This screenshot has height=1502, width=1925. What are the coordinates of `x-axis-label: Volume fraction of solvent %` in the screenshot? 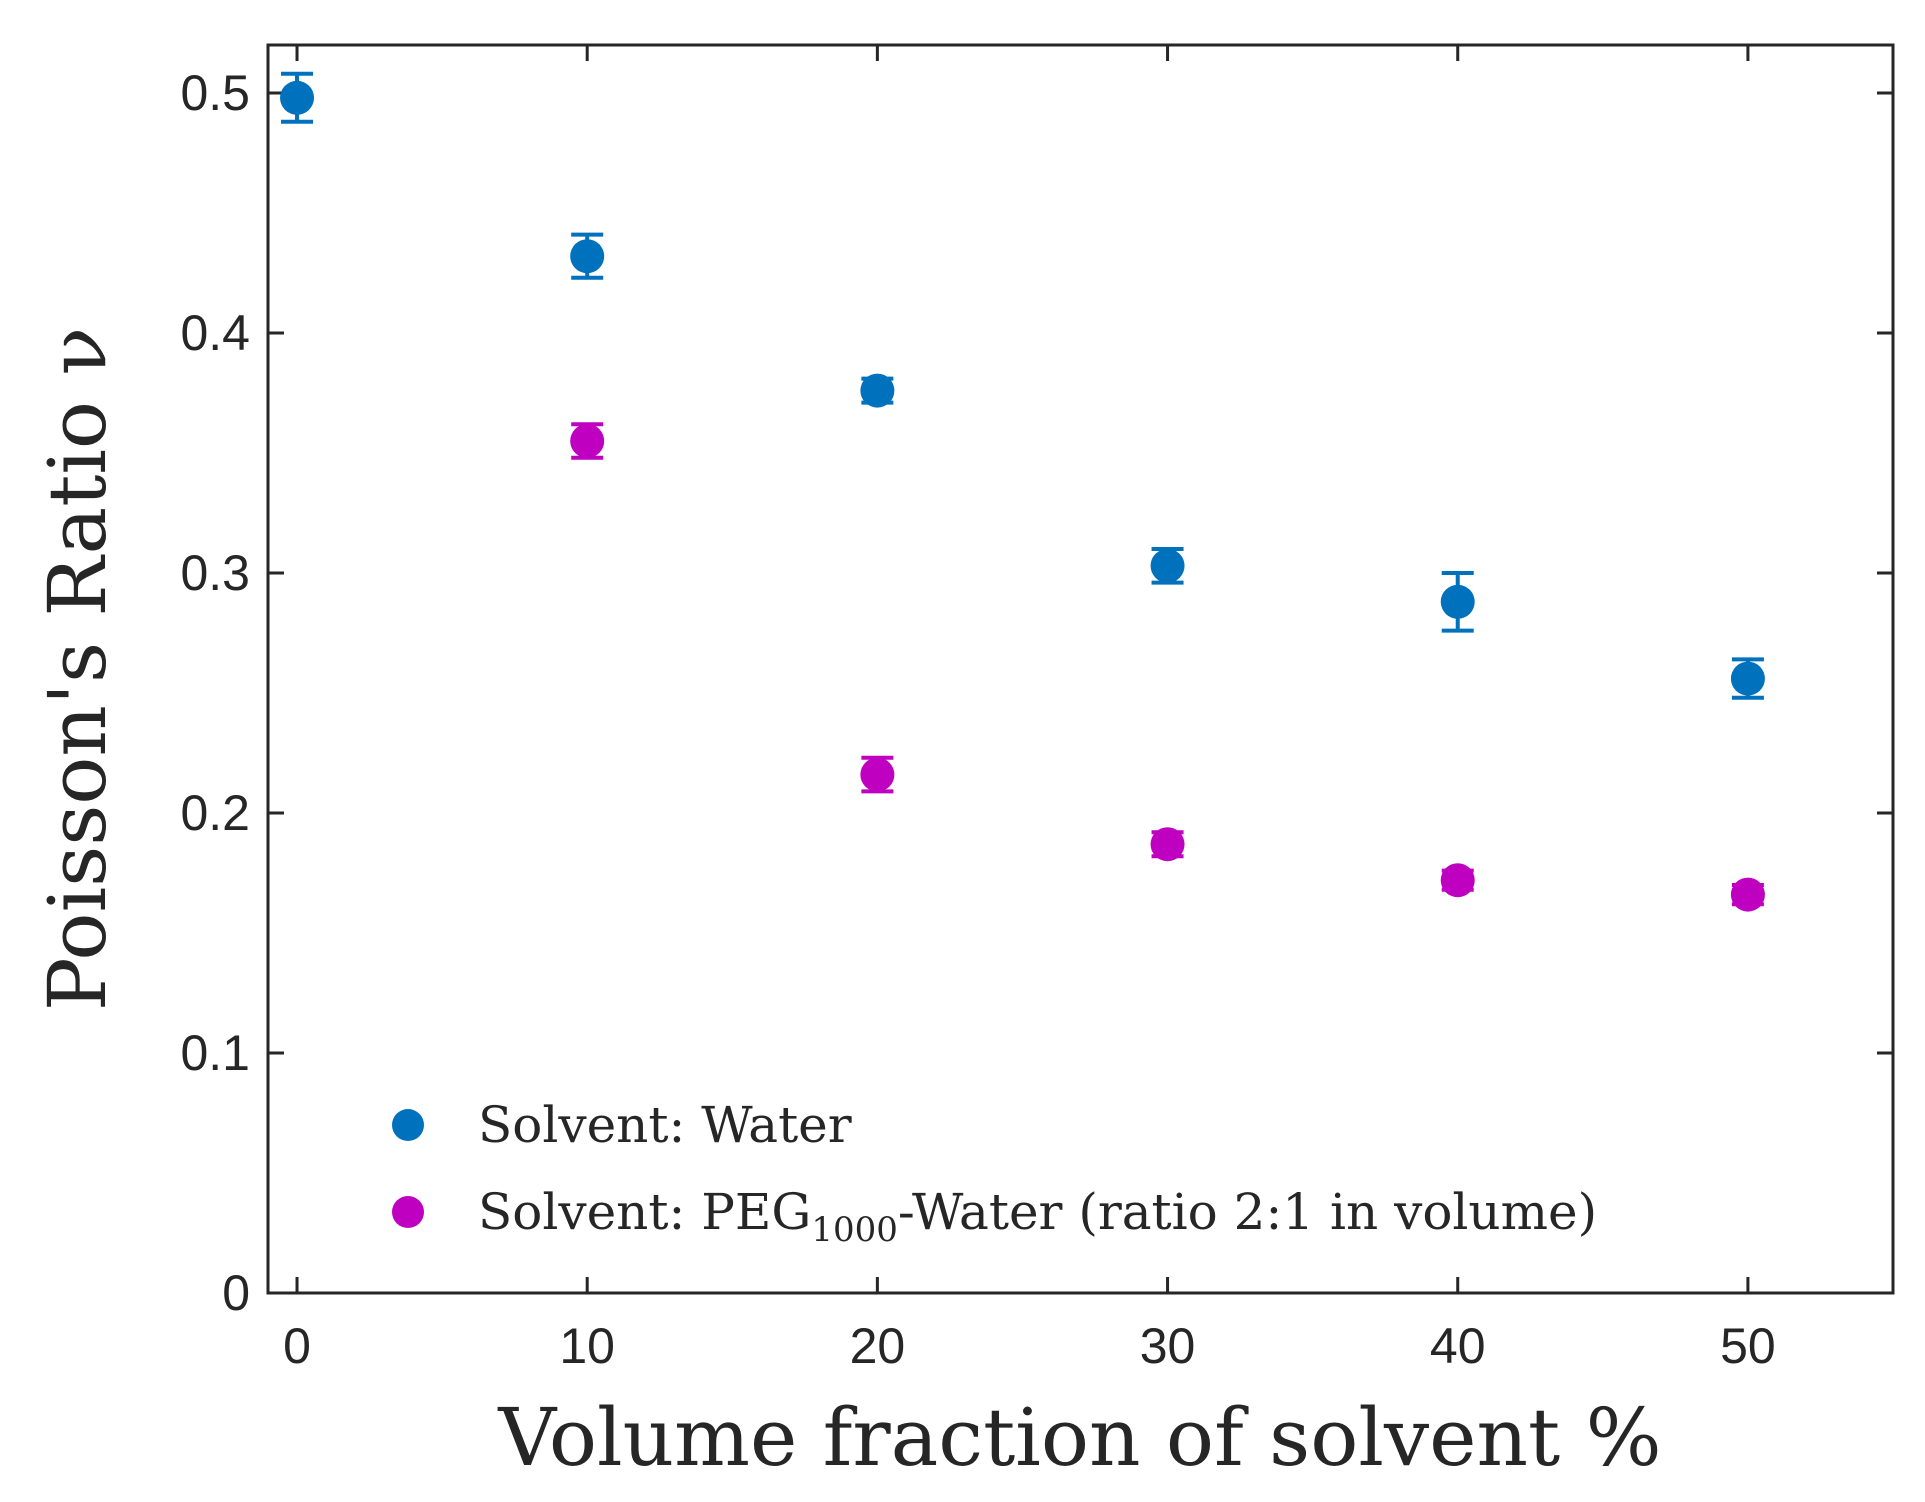 It's located at (1079, 1437).